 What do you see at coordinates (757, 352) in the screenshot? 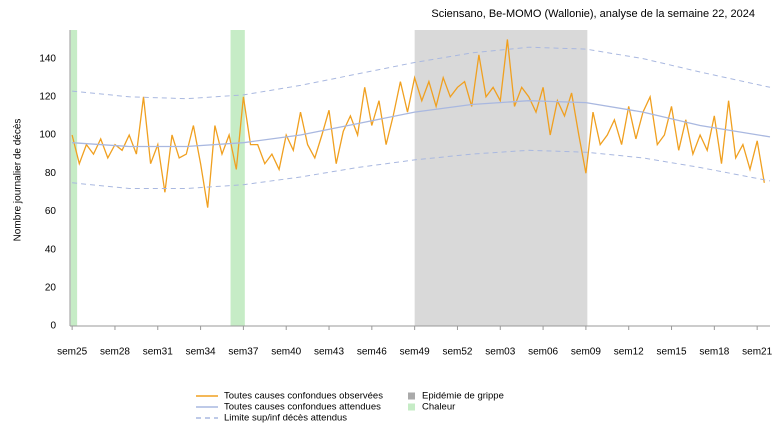
I see `x-tick-label: sem21` at bounding box center [757, 352].